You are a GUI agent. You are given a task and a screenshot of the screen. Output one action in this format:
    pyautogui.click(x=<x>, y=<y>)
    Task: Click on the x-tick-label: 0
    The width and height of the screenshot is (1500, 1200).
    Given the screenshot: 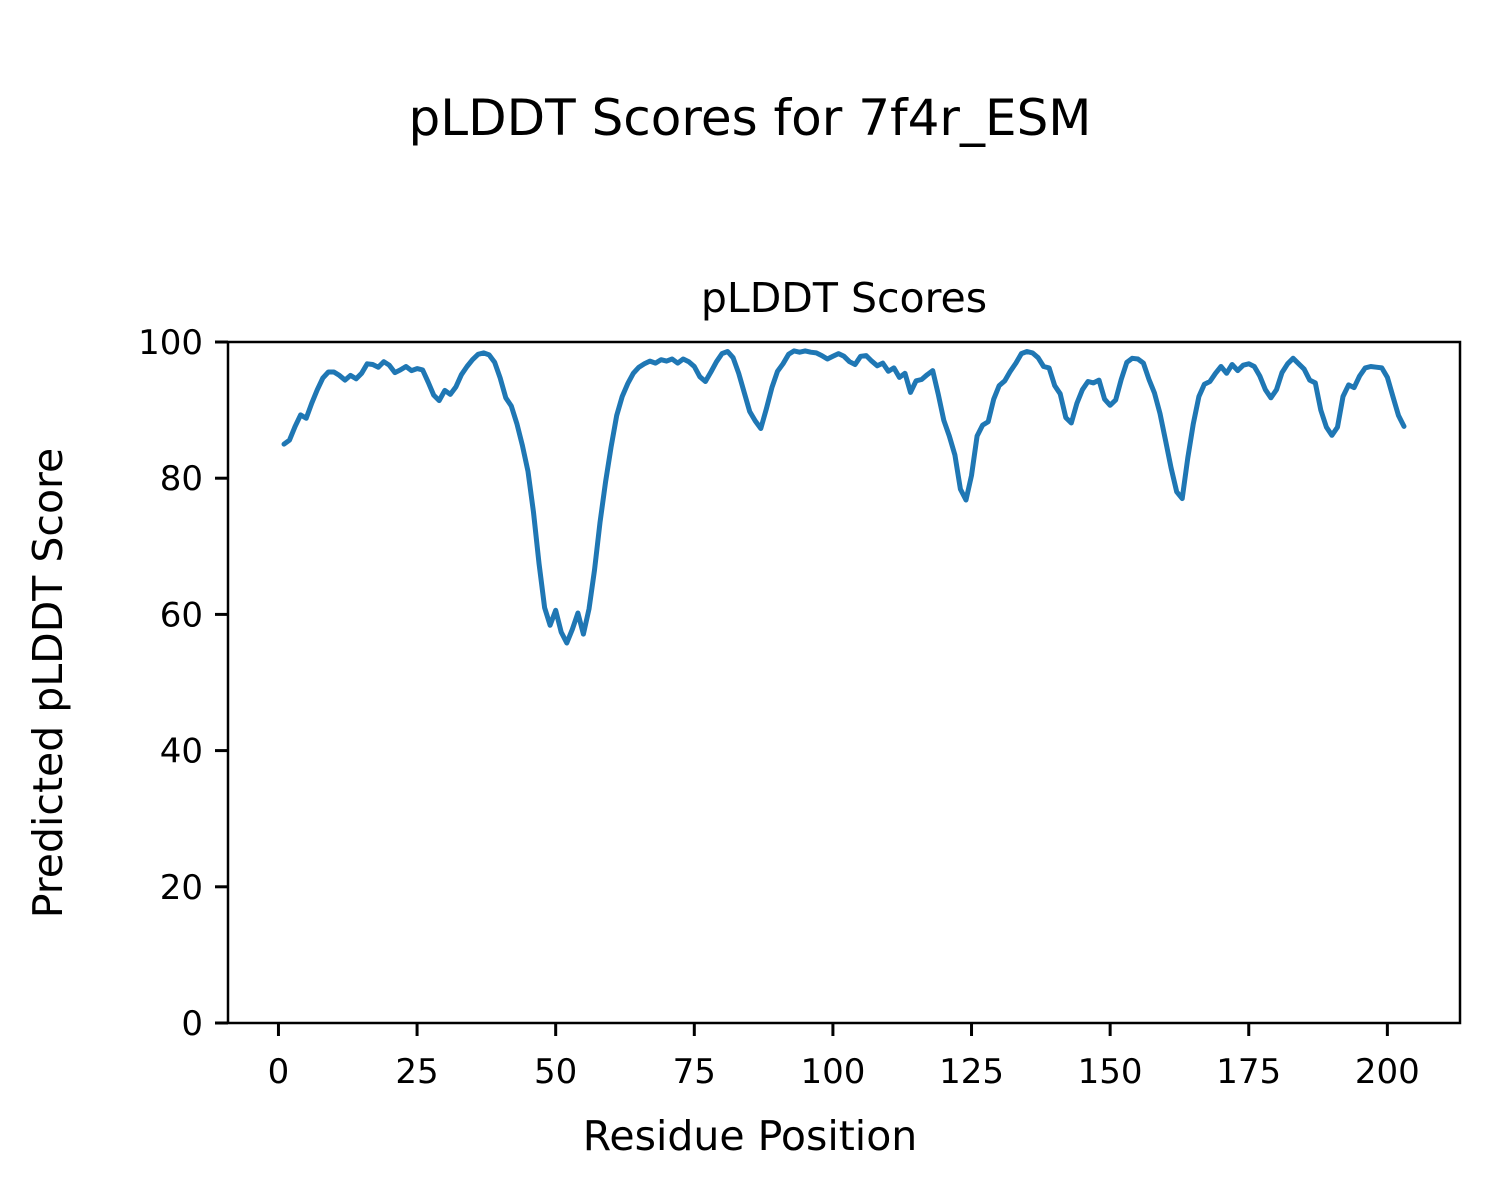 What is the action you would take?
    pyautogui.click(x=279, y=1072)
    